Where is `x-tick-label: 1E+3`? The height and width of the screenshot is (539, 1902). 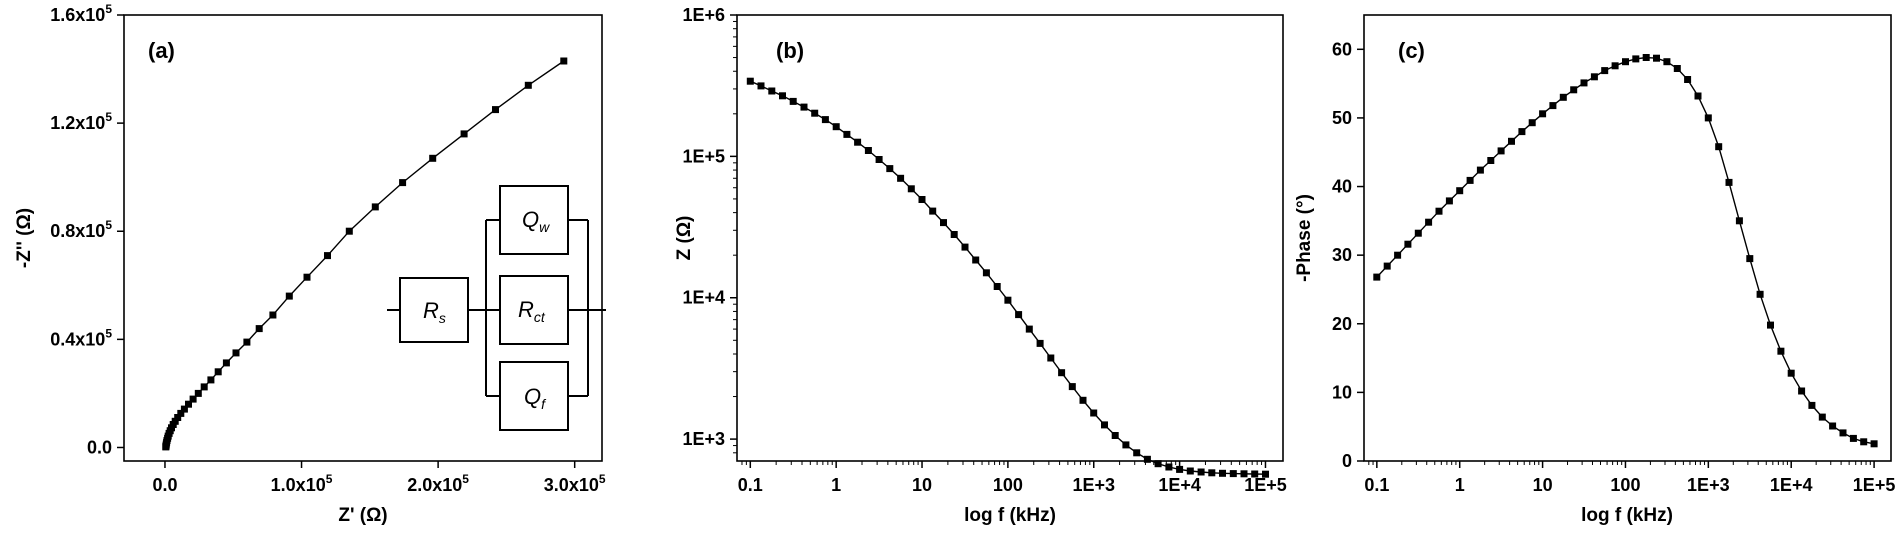 x-tick-label: 1E+3 is located at coordinates (1708, 485).